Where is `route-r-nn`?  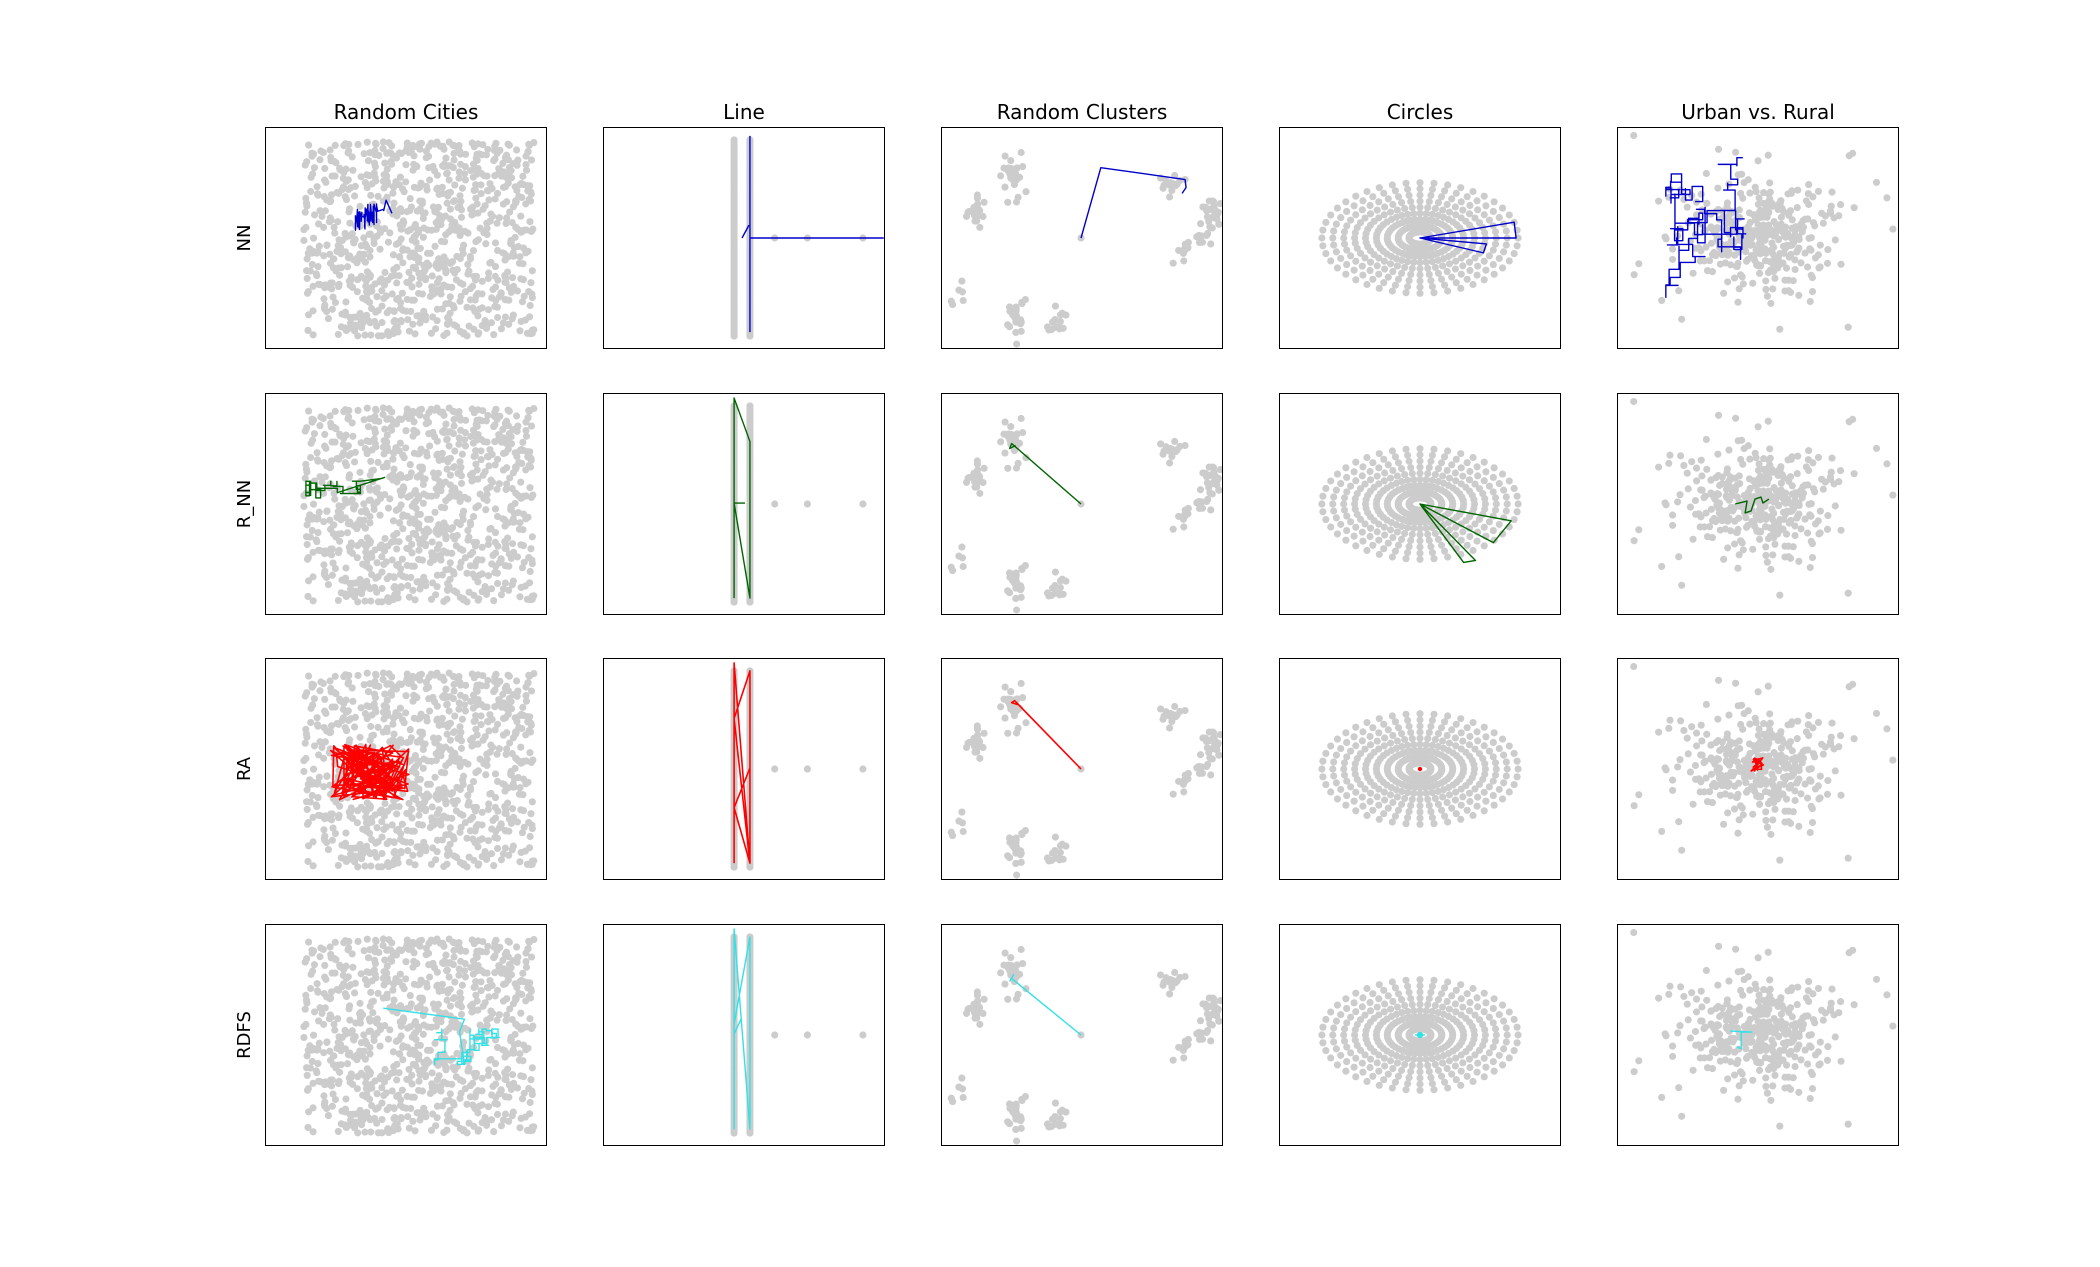 route-r-nn is located at coordinates (1045, 473).